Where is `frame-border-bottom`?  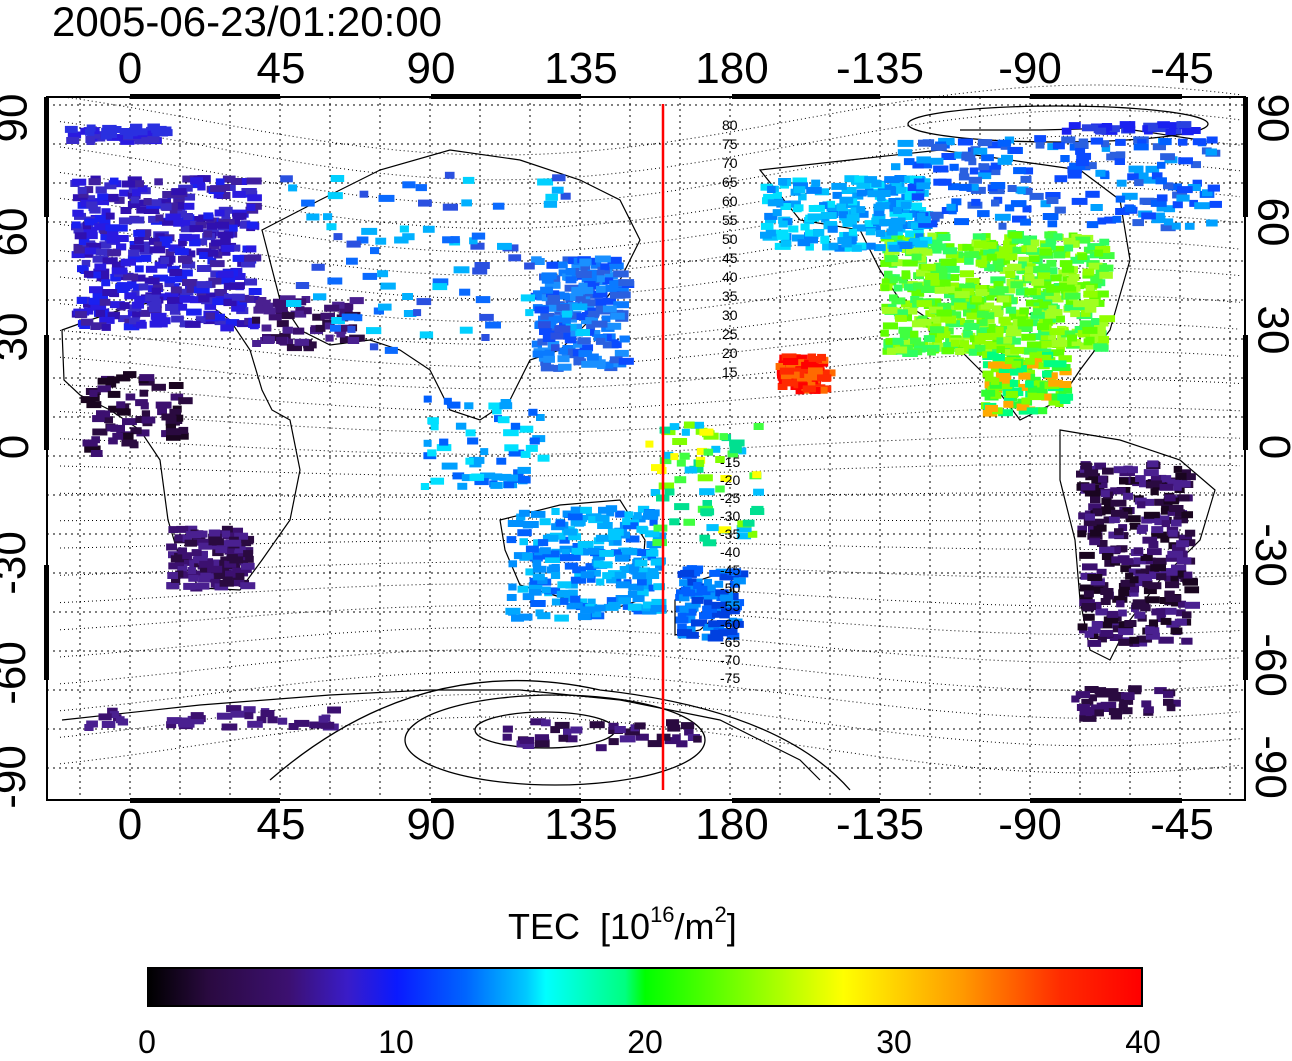
frame-border-bottom is located at coordinates (656, 800).